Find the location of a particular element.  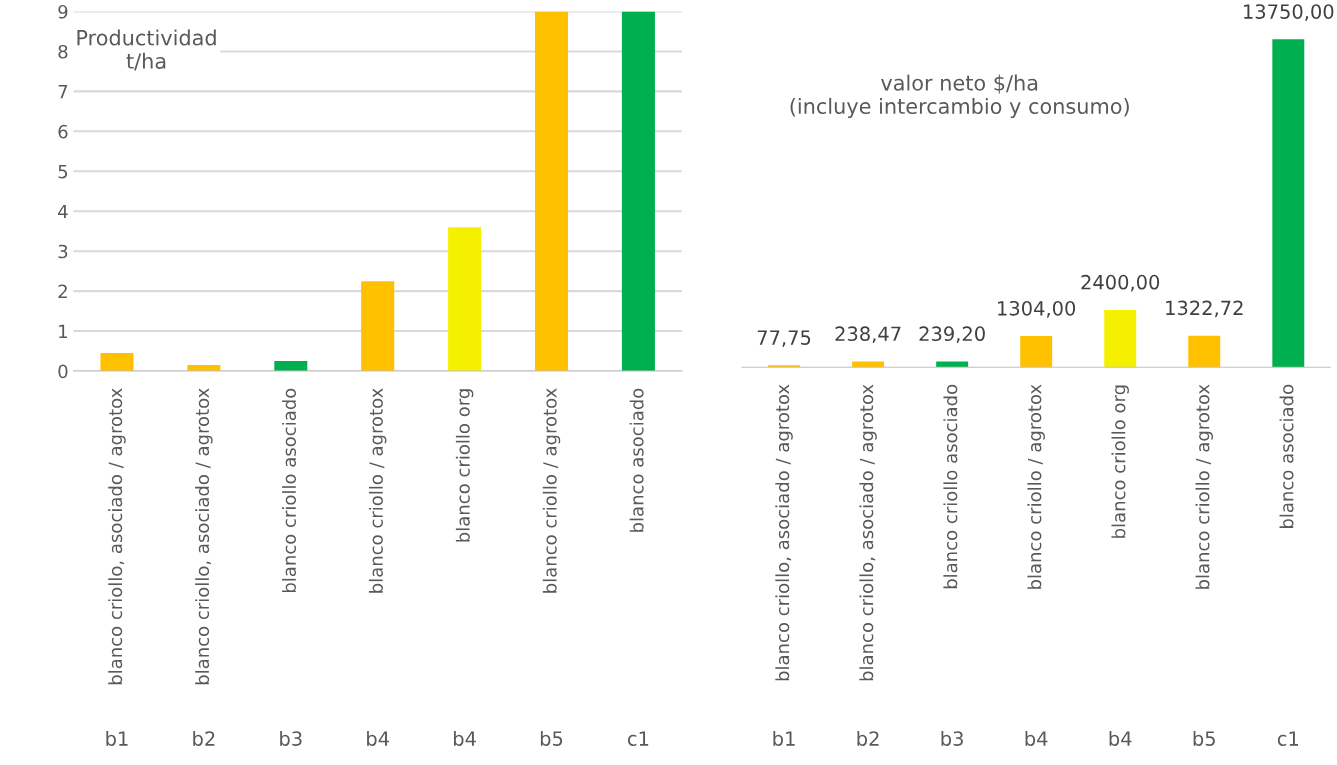

data-label: 77,75 is located at coordinates (784, 338).